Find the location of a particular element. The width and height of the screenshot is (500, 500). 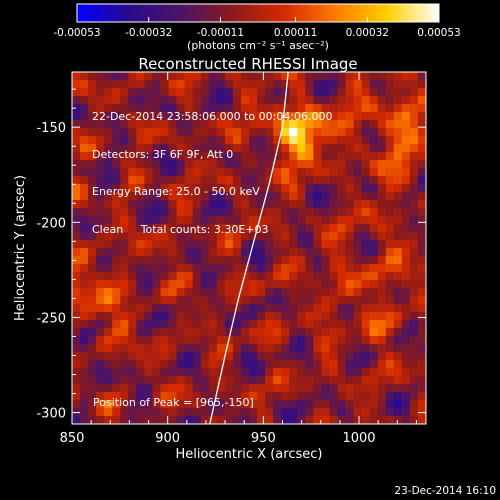

x-tick-label: 1000 is located at coordinates (358, 438).